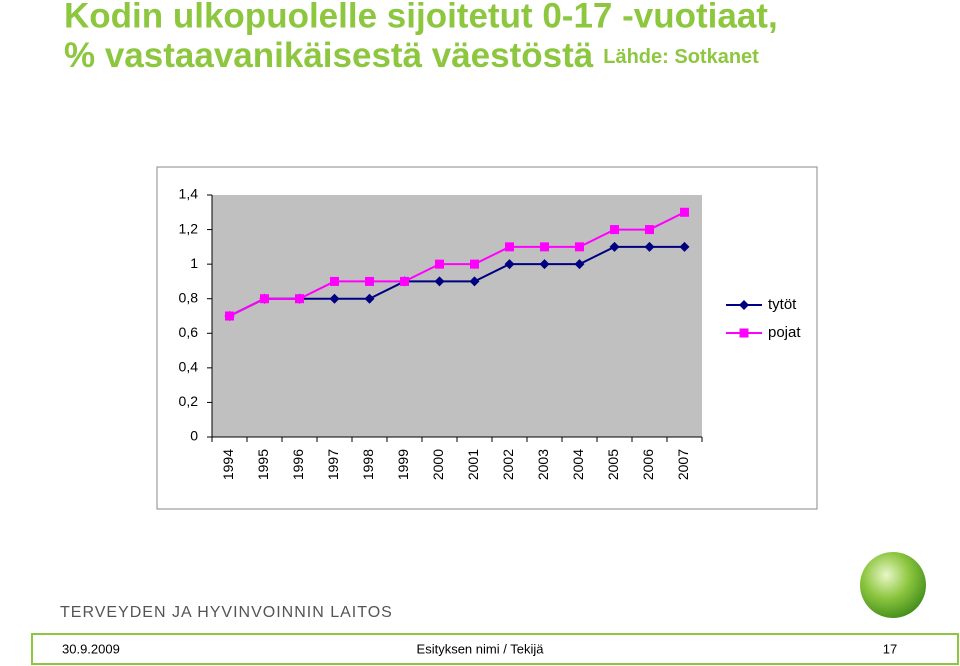 This screenshot has width=960, height=666. What do you see at coordinates (189, 367) in the screenshot?
I see `y-tick-label: 0,4` at bounding box center [189, 367].